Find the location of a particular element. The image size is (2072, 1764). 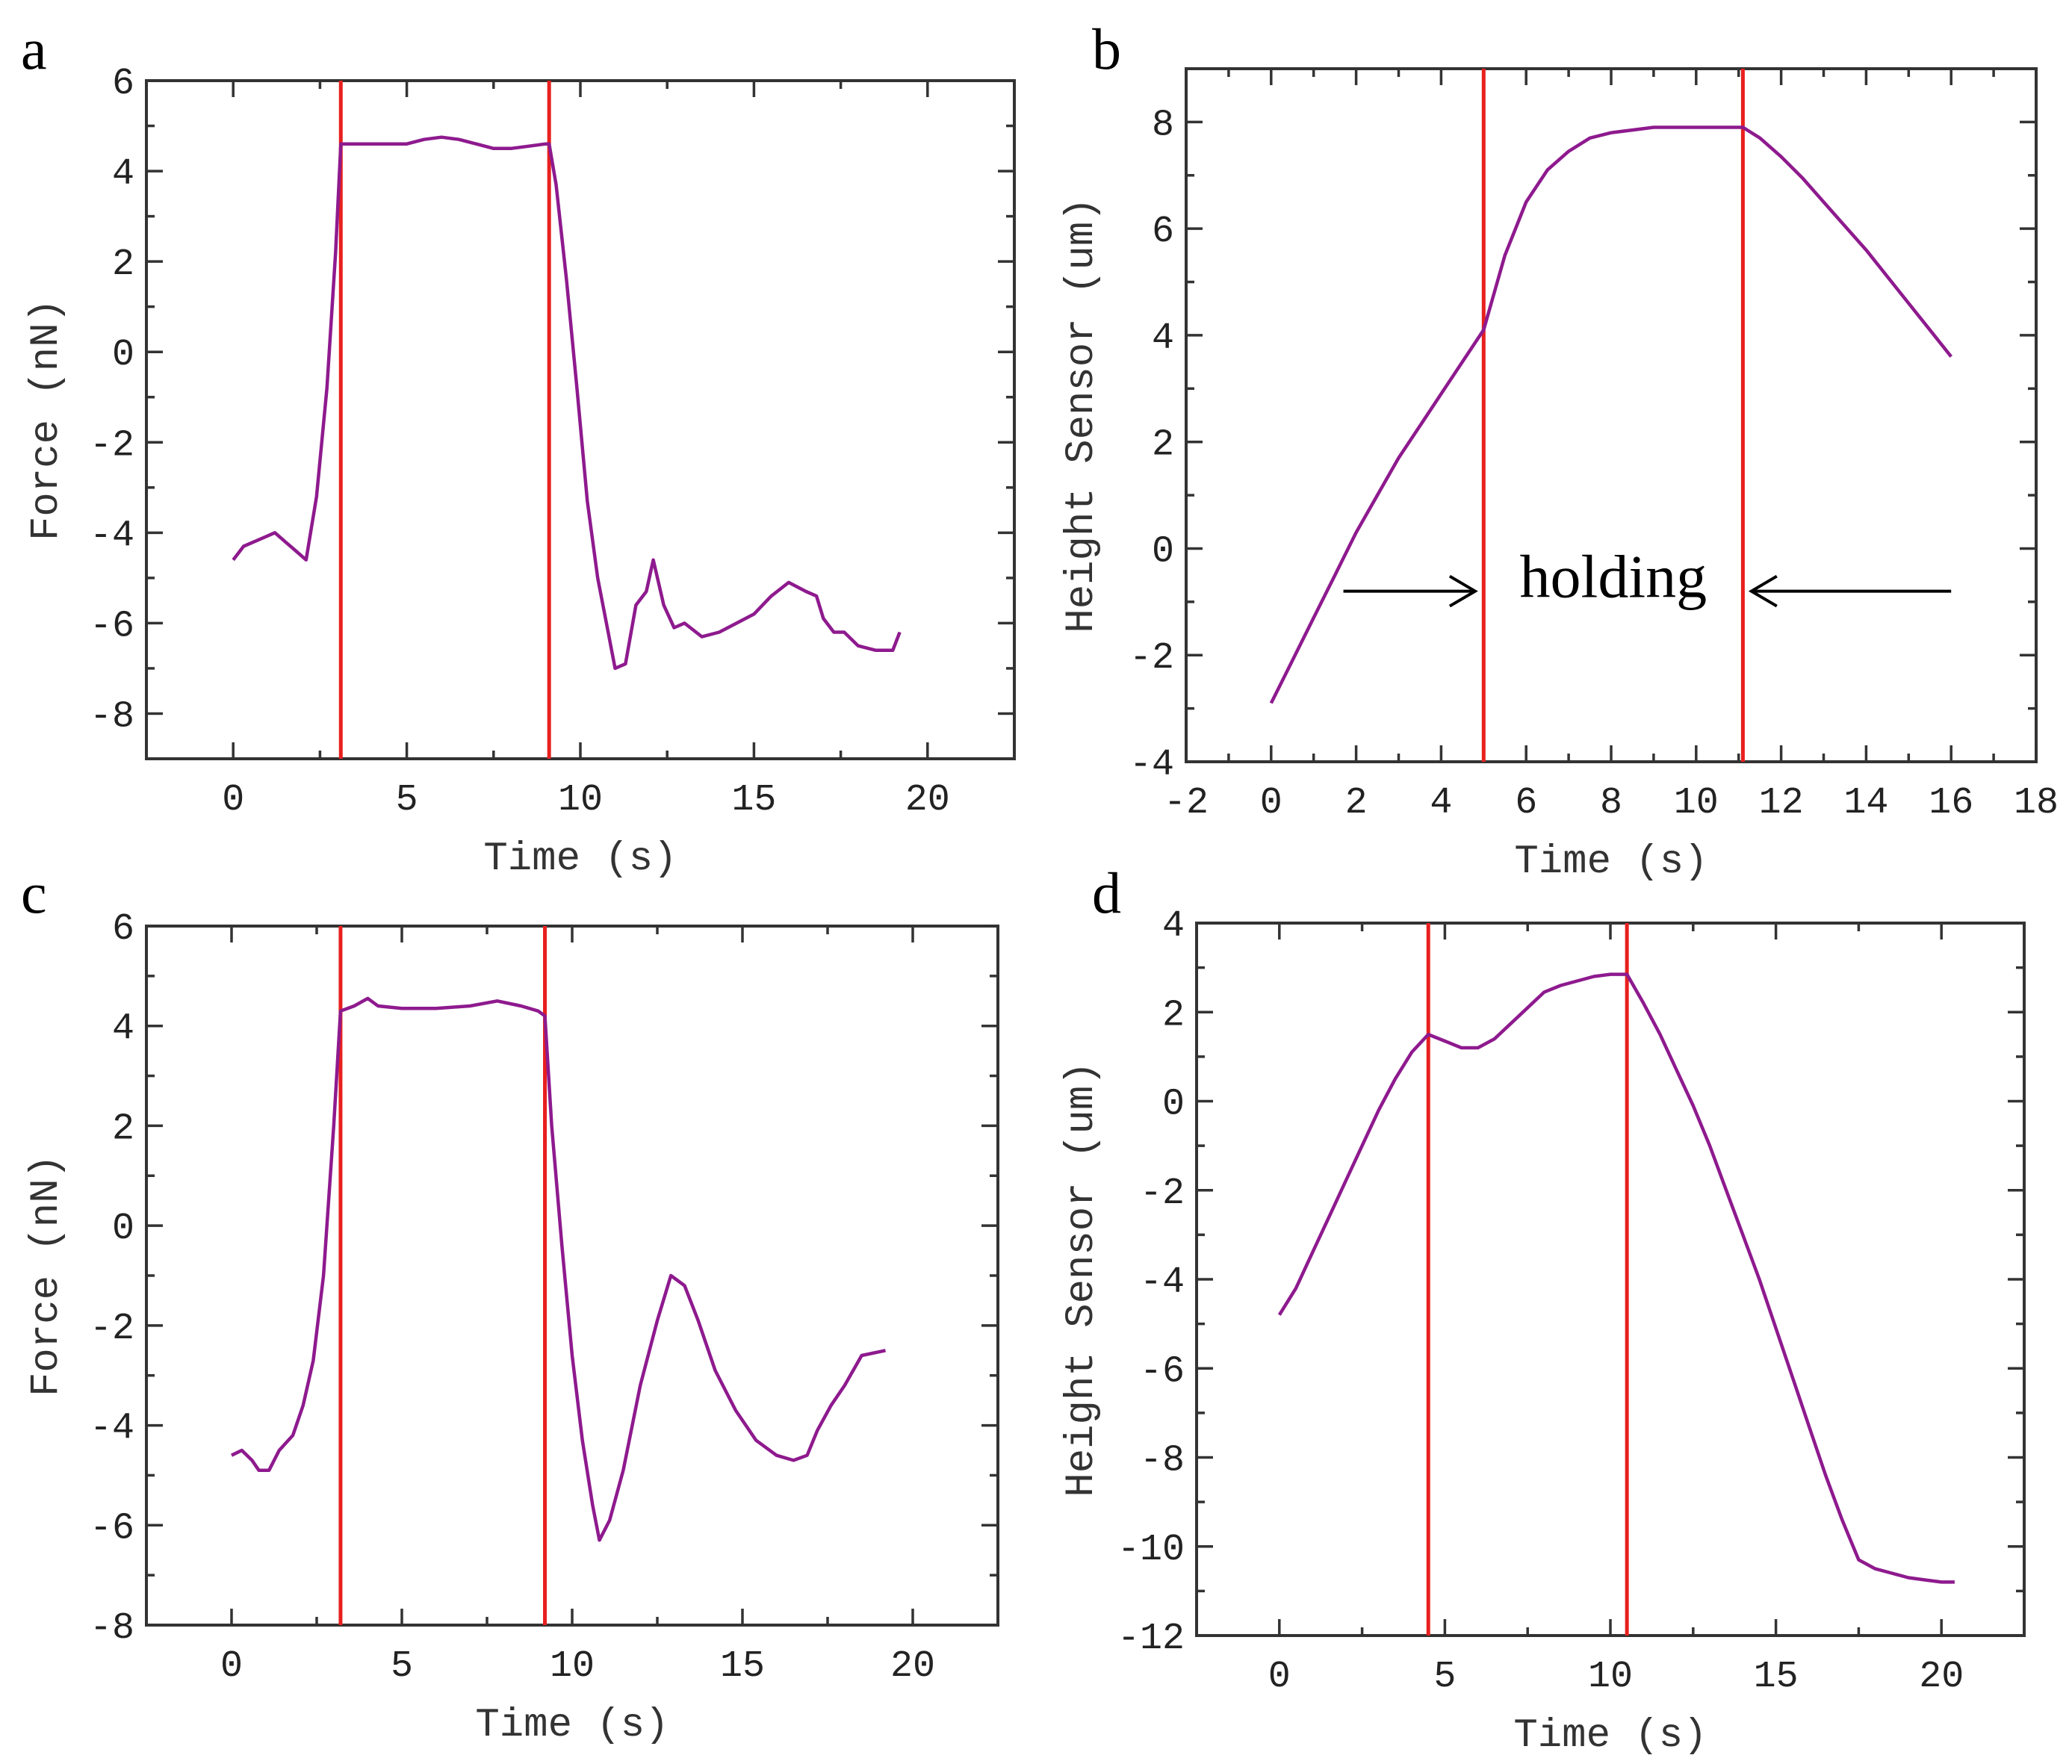

x-tick-label: 14 is located at coordinates (1865, 803).